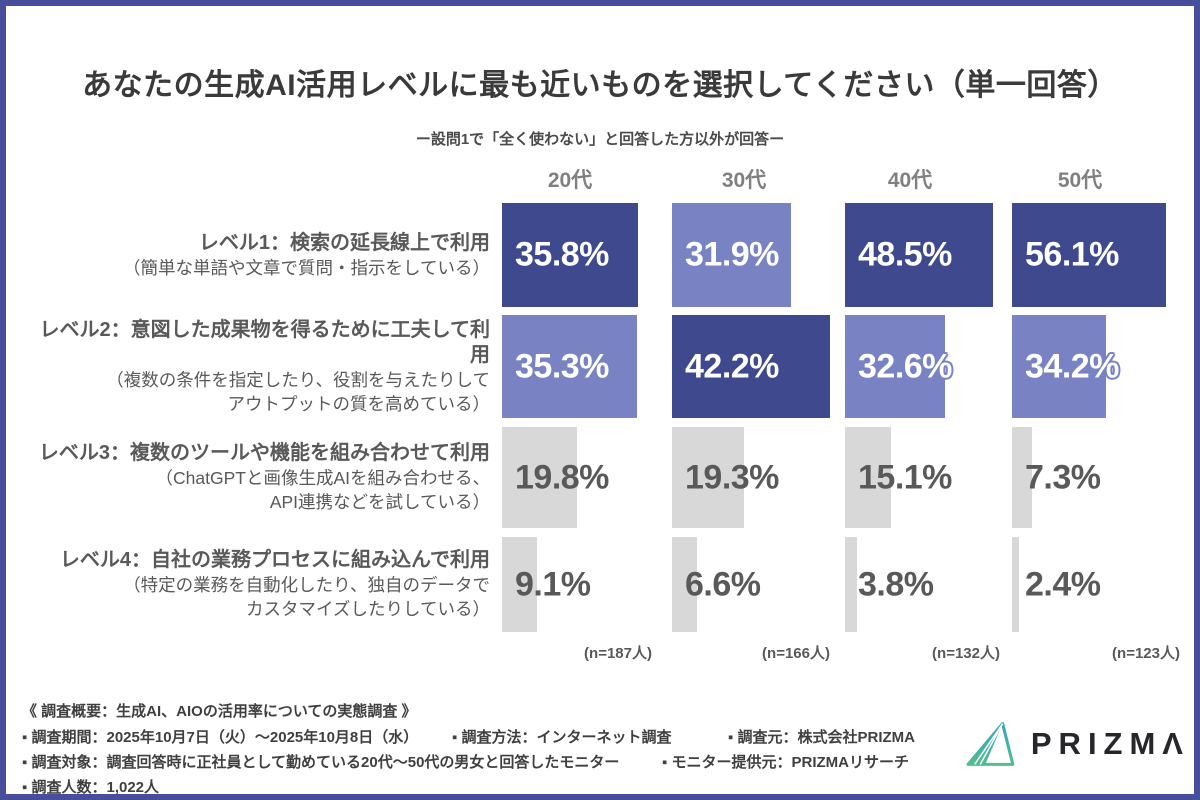 This screenshot has width=1200, height=800. Describe the element at coordinates (732, 366) in the screenshot. I see `bar-value-label: 42.2%` at that location.